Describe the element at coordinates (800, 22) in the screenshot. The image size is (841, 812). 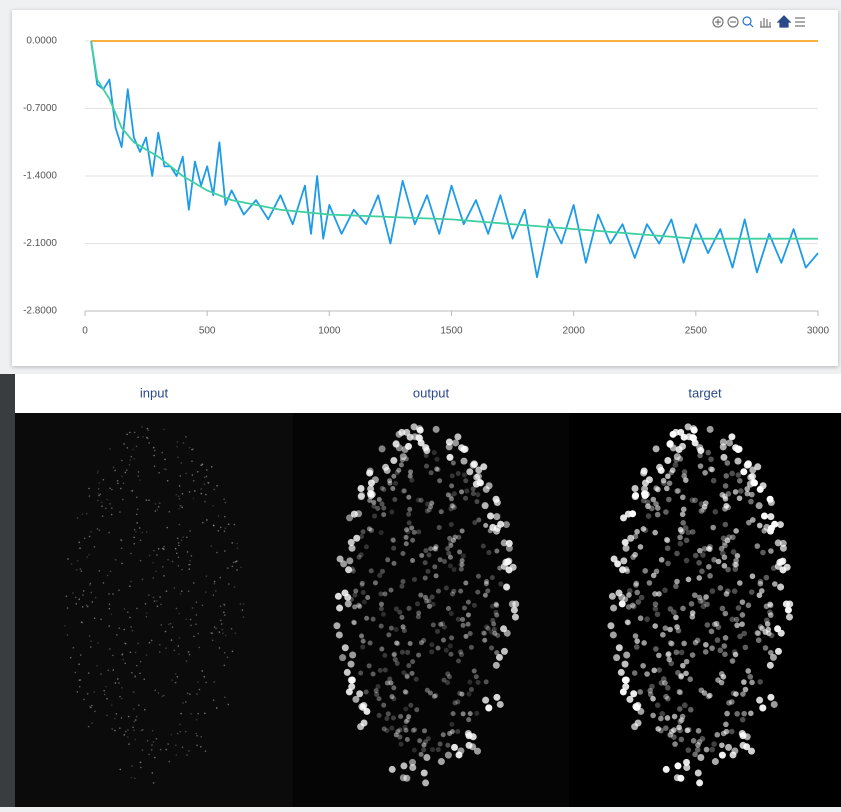
I see `menu-button` at that location.